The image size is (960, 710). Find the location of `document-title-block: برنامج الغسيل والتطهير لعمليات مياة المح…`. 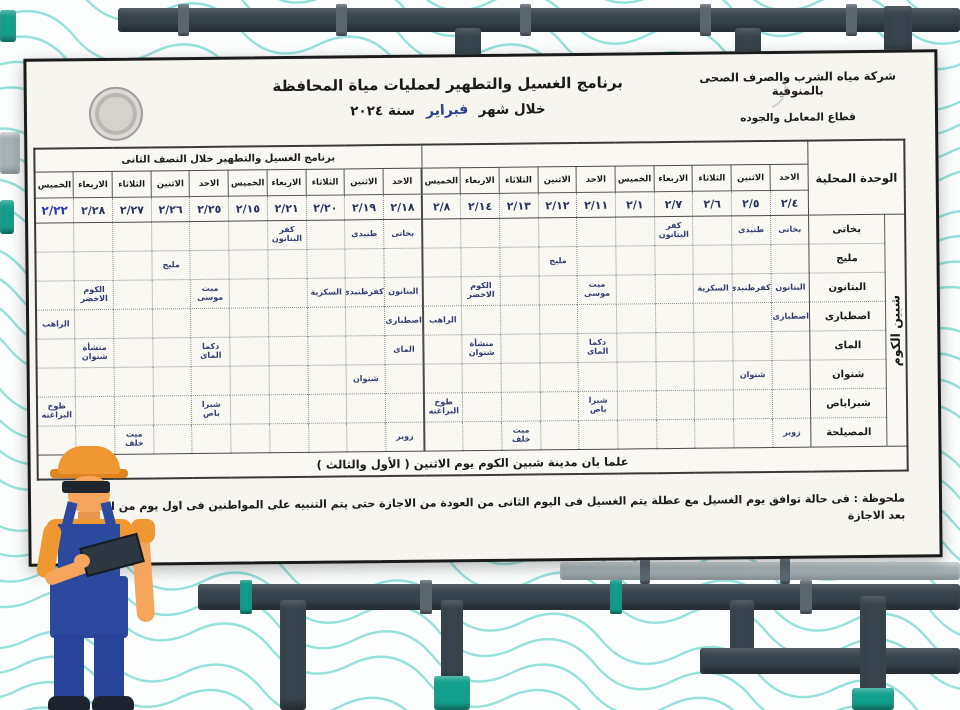

document-title-block: برنامج الغسيل والتطهير لعمليات مياة المح… is located at coordinates (448, 96).